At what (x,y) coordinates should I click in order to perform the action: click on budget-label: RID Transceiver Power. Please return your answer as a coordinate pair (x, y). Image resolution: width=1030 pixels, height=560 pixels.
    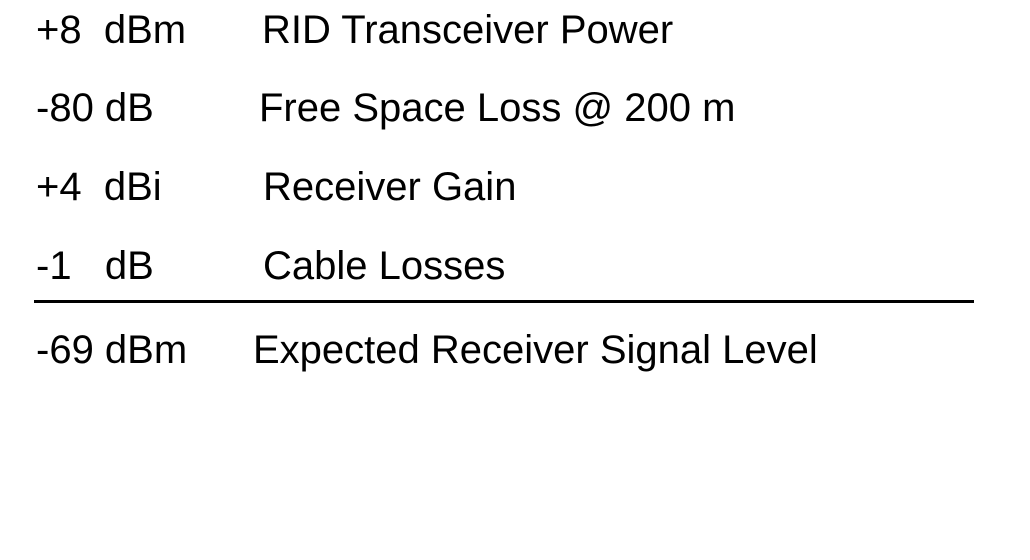
    Looking at the image, I should click on (468, 30).